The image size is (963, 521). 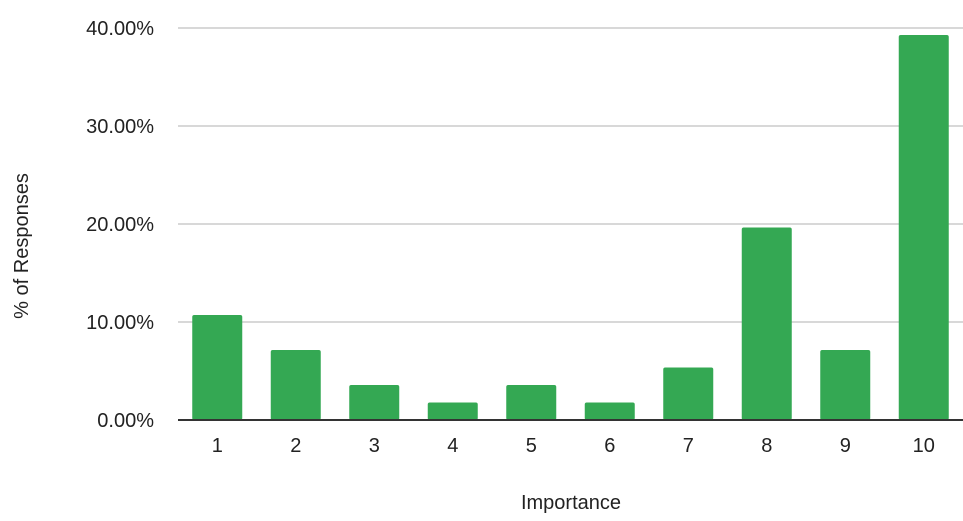 I want to click on x-tick-label: 7, so click(x=688, y=446).